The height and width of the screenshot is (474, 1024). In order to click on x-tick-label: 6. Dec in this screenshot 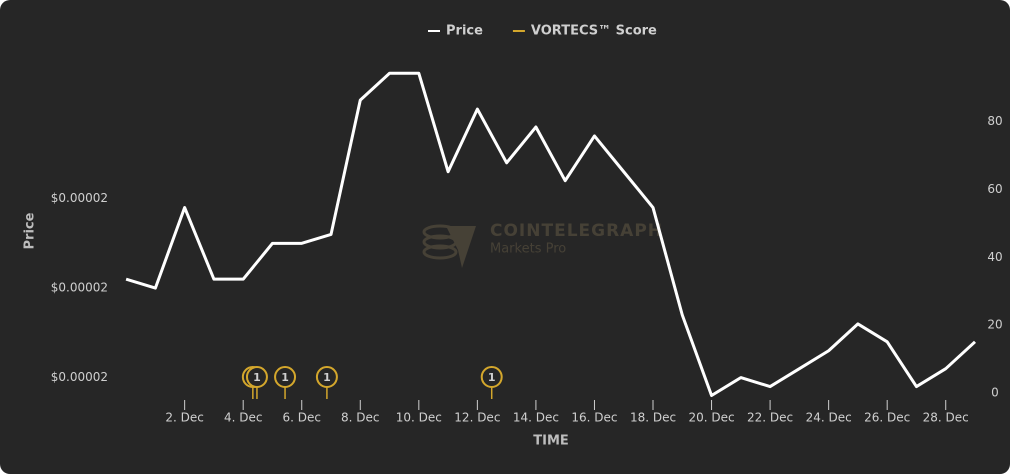, I will do `click(301, 418)`.